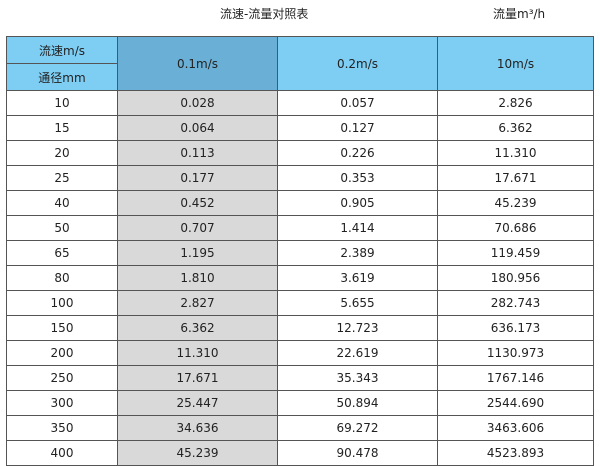 The width and height of the screenshot is (600, 466). Describe the element at coordinates (357, 278) in the screenshot. I see `flow-cell: 3.619` at that location.